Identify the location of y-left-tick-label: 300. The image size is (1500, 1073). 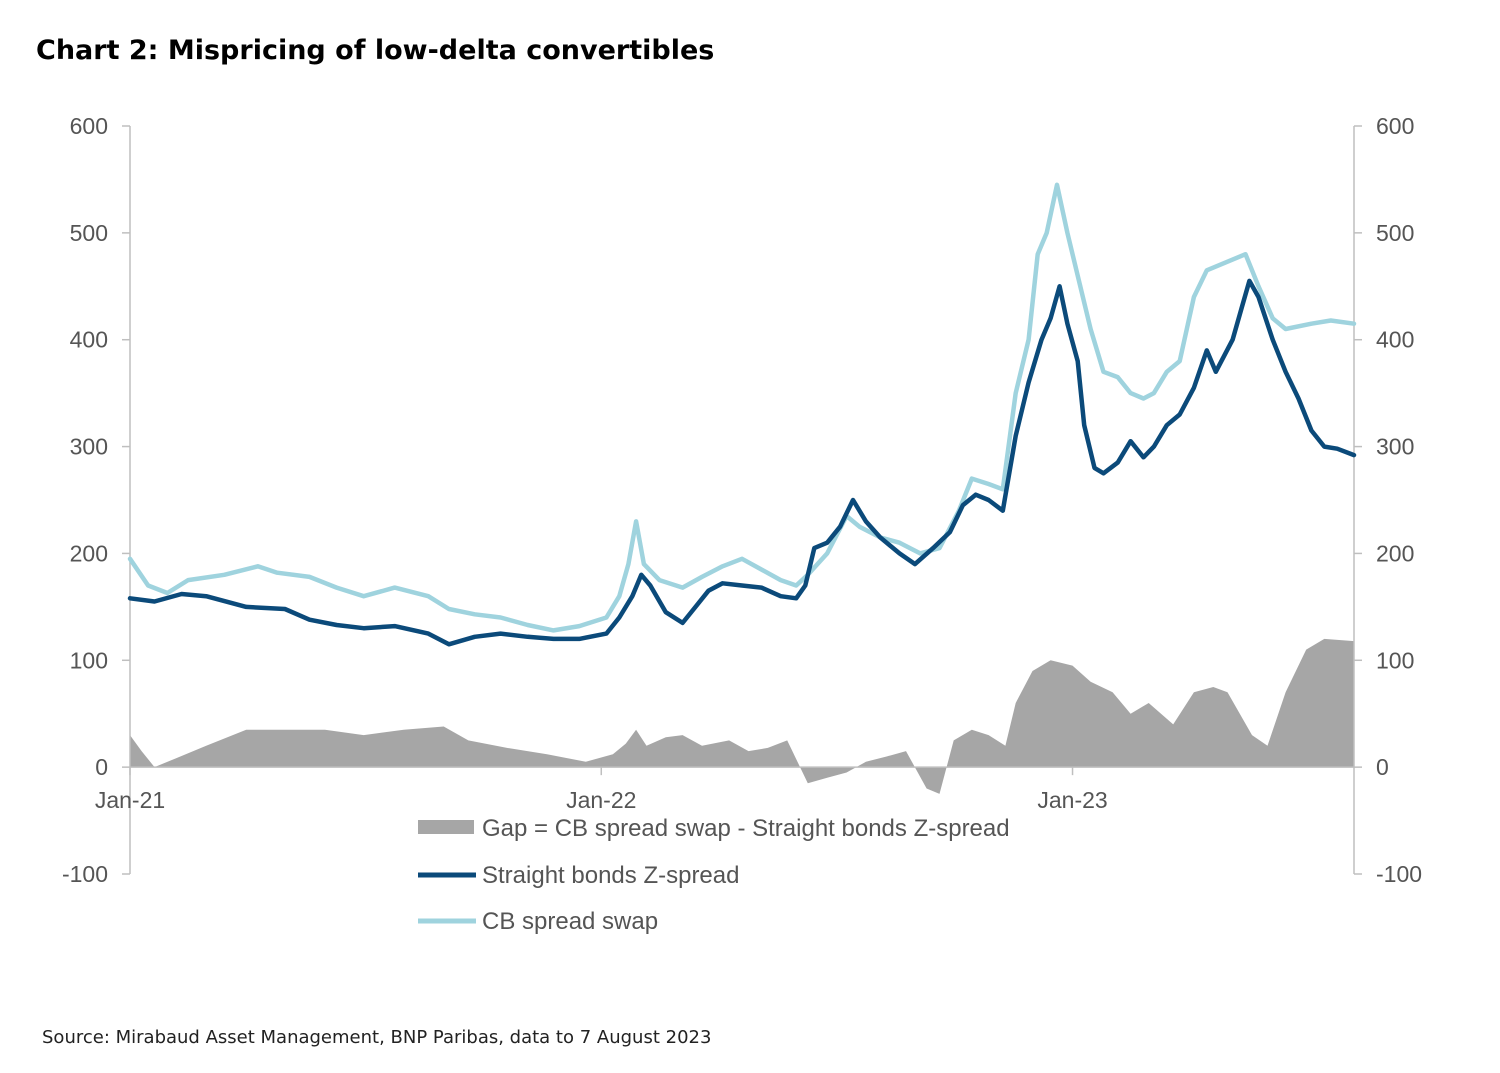
(89, 447).